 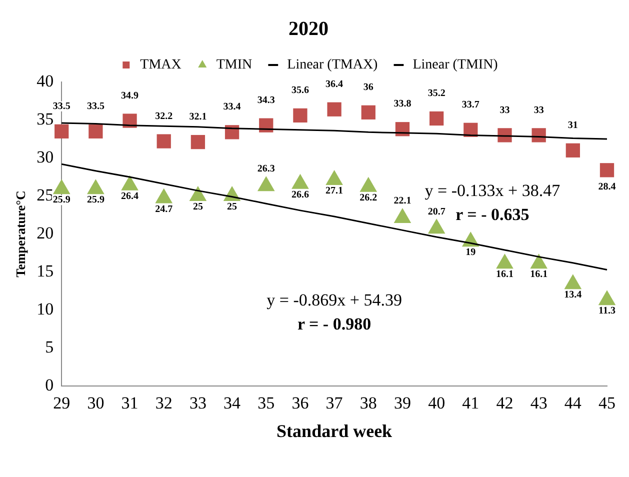 What do you see at coordinates (129, 403) in the screenshot?
I see `x-tick-label: 31` at bounding box center [129, 403].